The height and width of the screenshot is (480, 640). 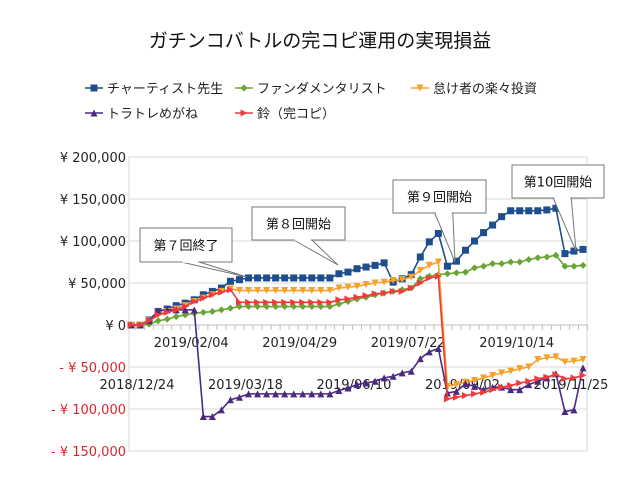 What do you see at coordinates (570, 385) in the screenshot?
I see `x-tick-label: 2019/11/25` at bounding box center [570, 385].